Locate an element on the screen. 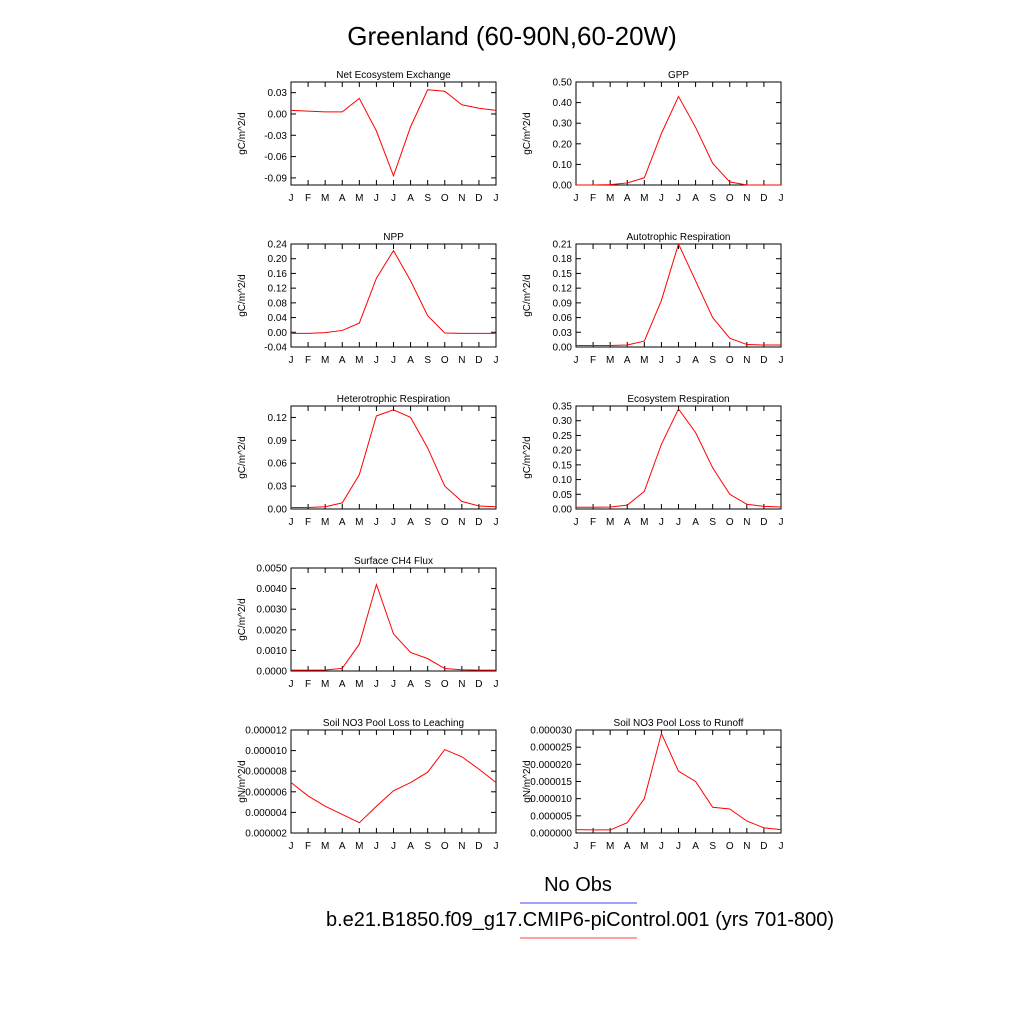  y-tick-label: 0.06 is located at coordinates (278, 464).